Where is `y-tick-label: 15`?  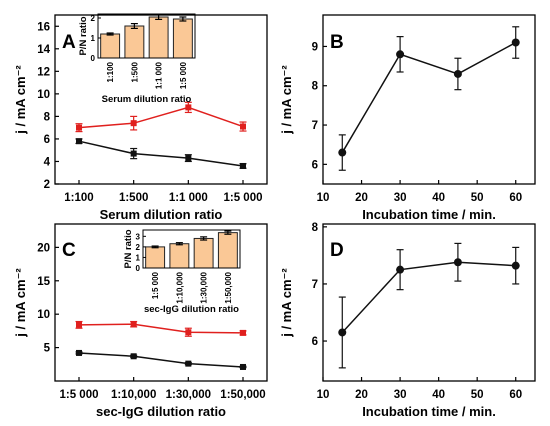
y-tick-label: 15 is located at coordinates (43, 282).